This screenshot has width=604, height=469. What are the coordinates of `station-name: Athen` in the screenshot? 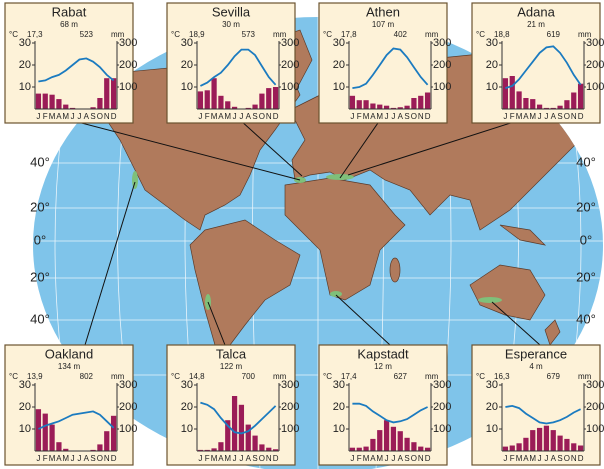 It's located at (383, 11).